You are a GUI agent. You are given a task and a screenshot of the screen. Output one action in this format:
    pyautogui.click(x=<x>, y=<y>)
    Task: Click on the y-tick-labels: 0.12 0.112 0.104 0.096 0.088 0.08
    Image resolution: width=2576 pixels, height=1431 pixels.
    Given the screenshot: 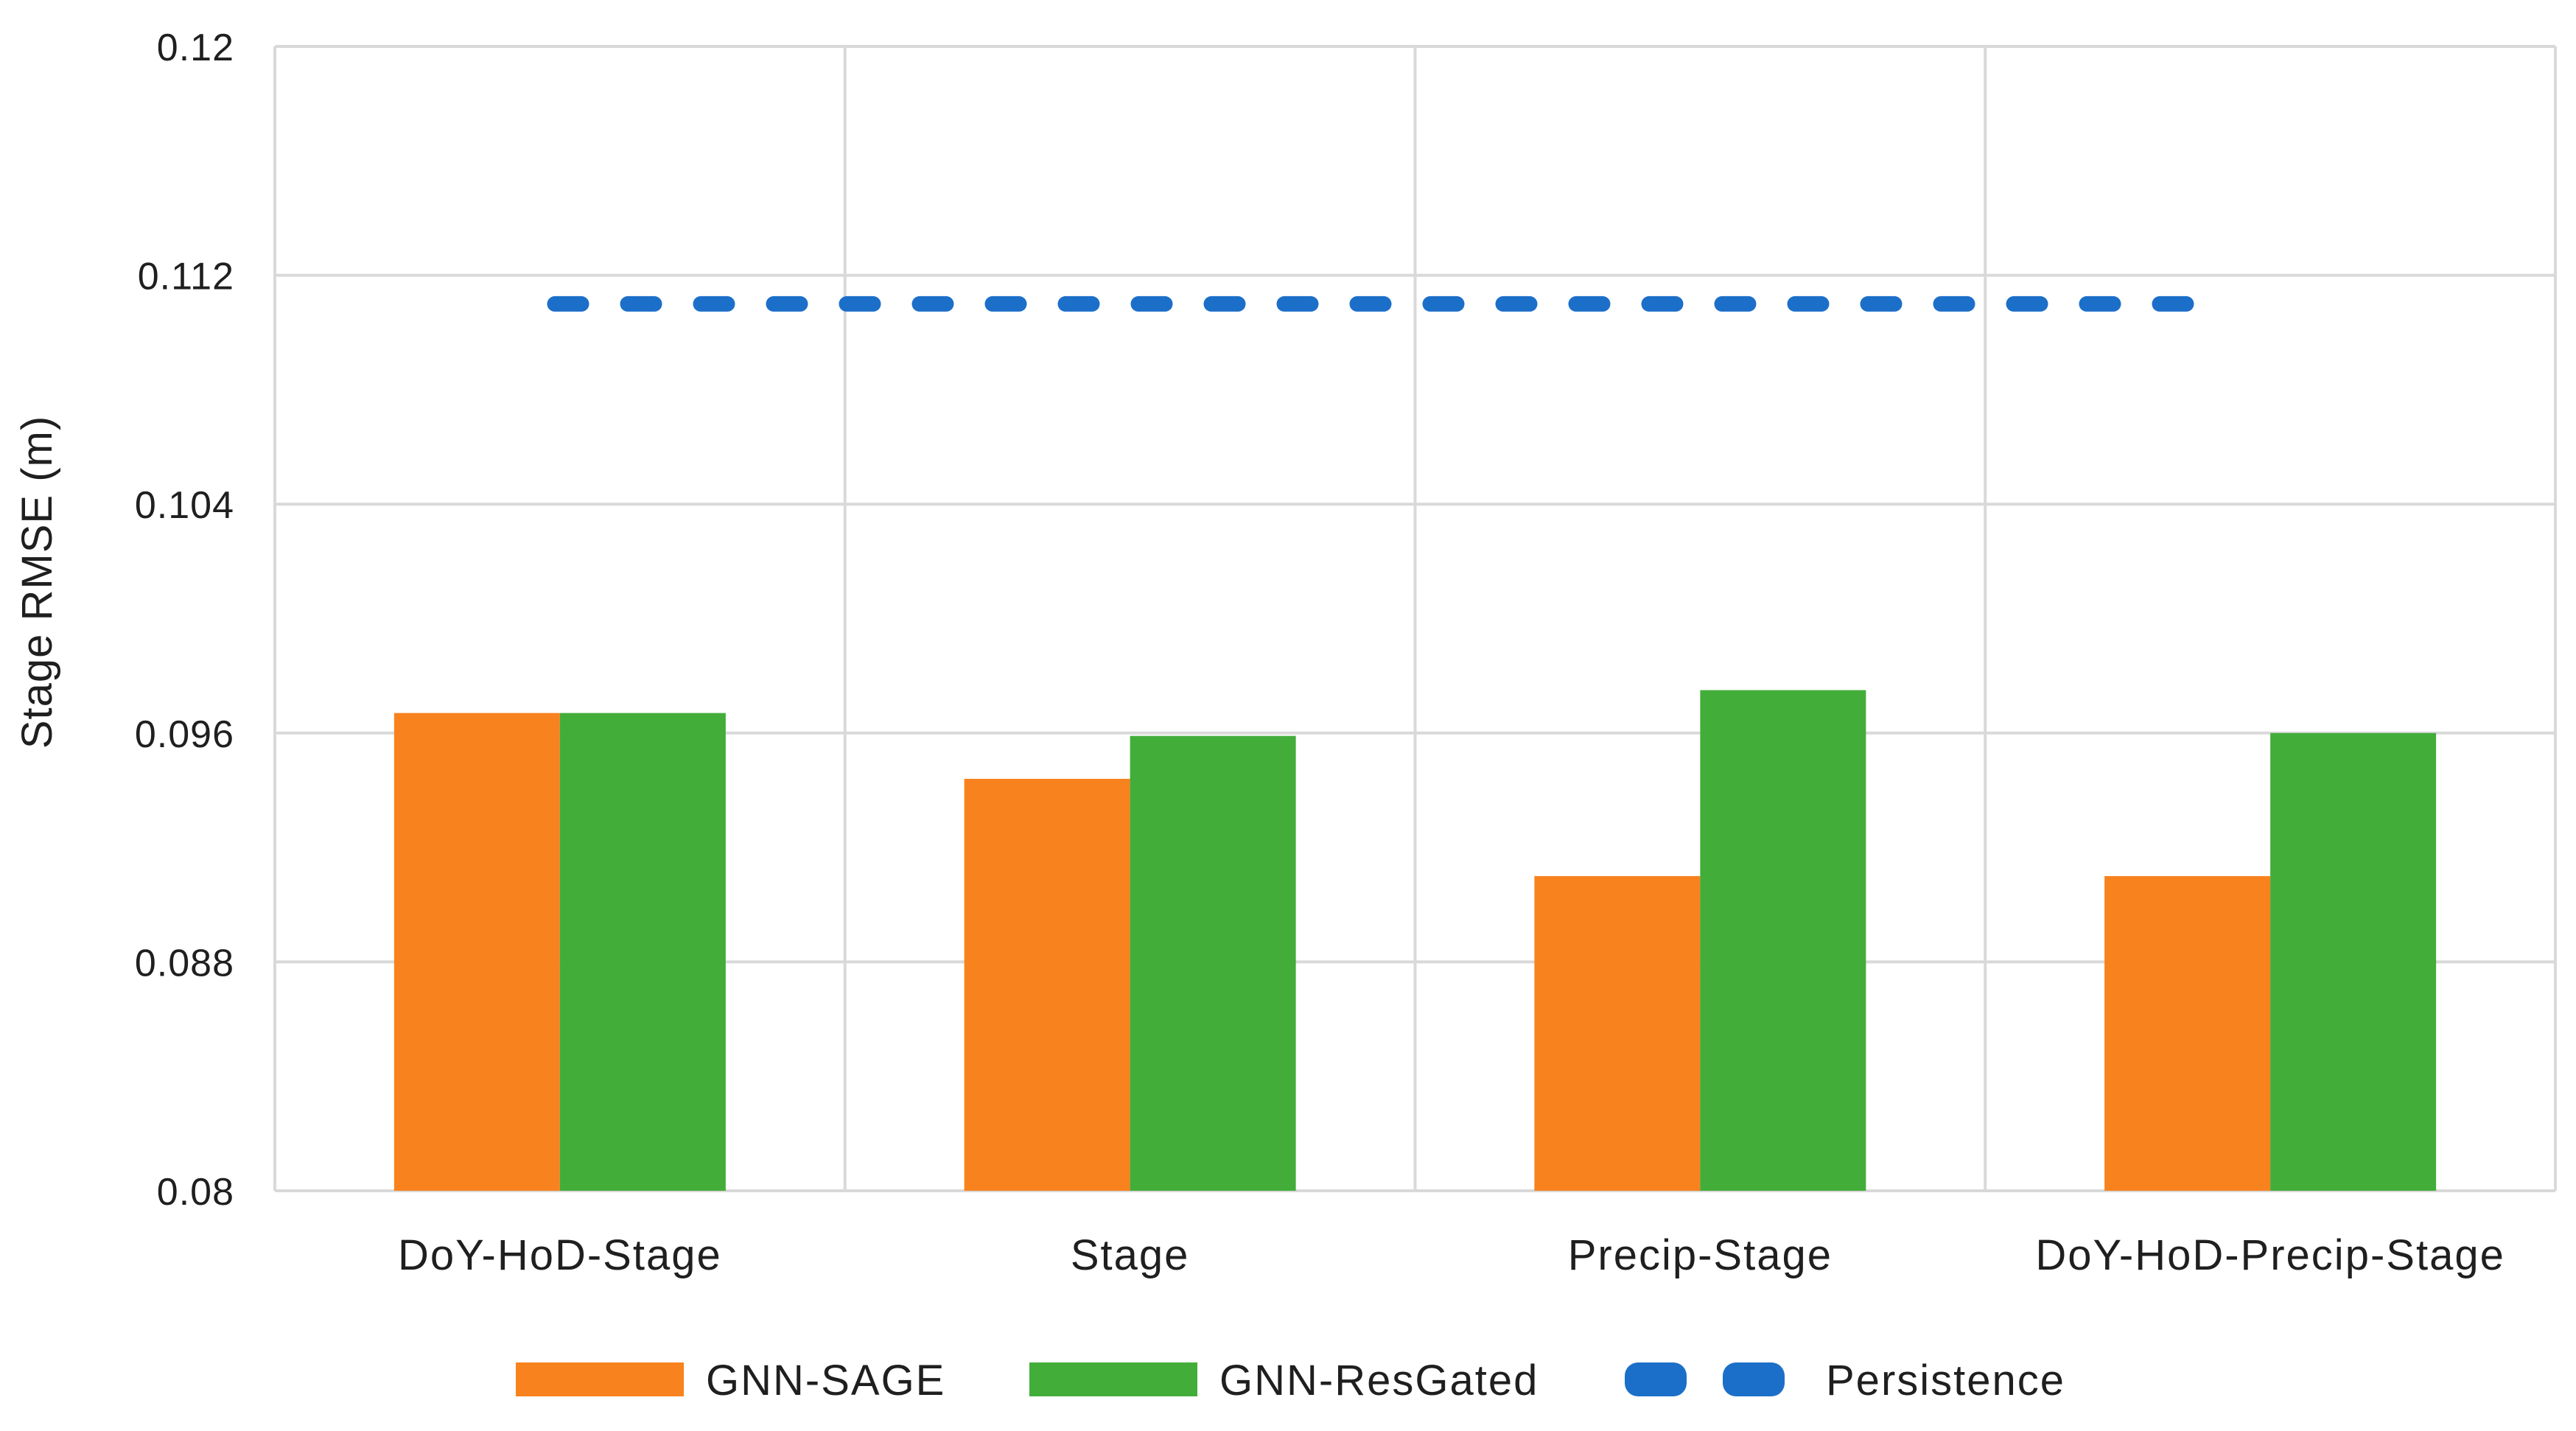 What is the action you would take?
    pyautogui.click(x=184, y=620)
    